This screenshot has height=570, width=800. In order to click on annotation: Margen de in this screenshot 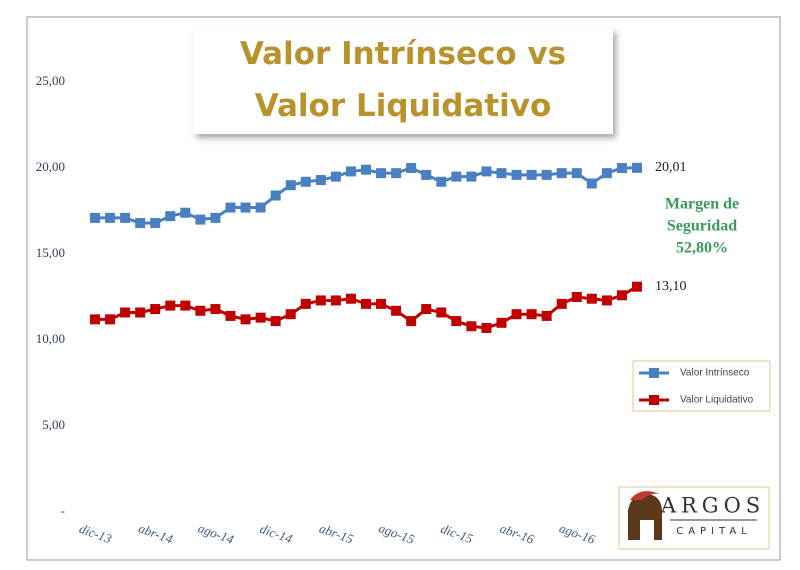, I will do `click(702, 204)`.